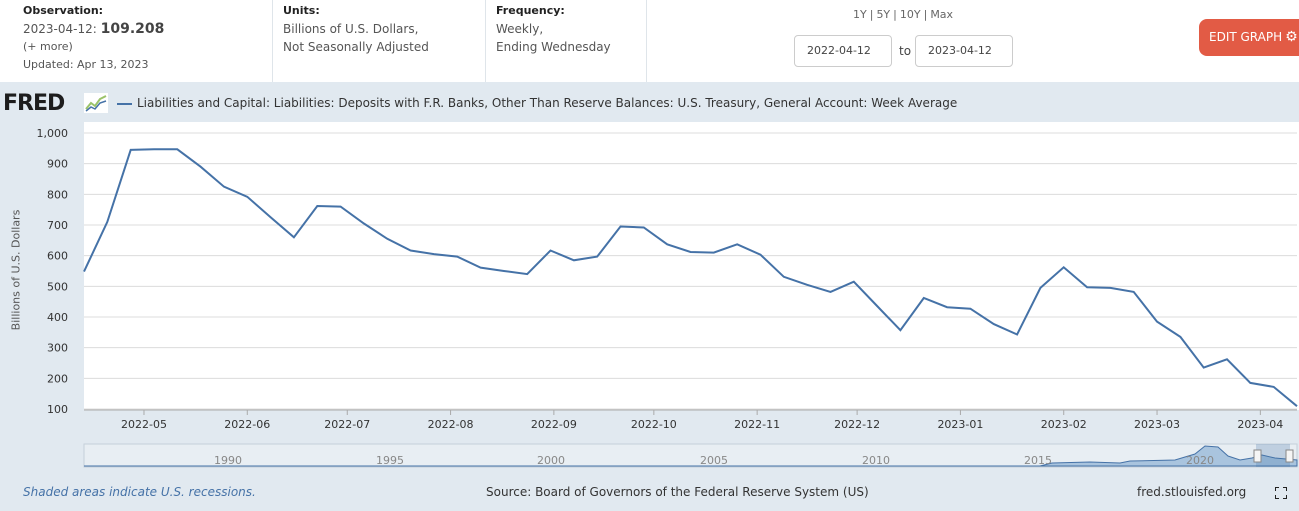 Image resolution: width=1299 pixels, height=511 pixels. Describe the element at coordinates (301, 10) in the screenshot. I see `units-label: Units:` at that location.